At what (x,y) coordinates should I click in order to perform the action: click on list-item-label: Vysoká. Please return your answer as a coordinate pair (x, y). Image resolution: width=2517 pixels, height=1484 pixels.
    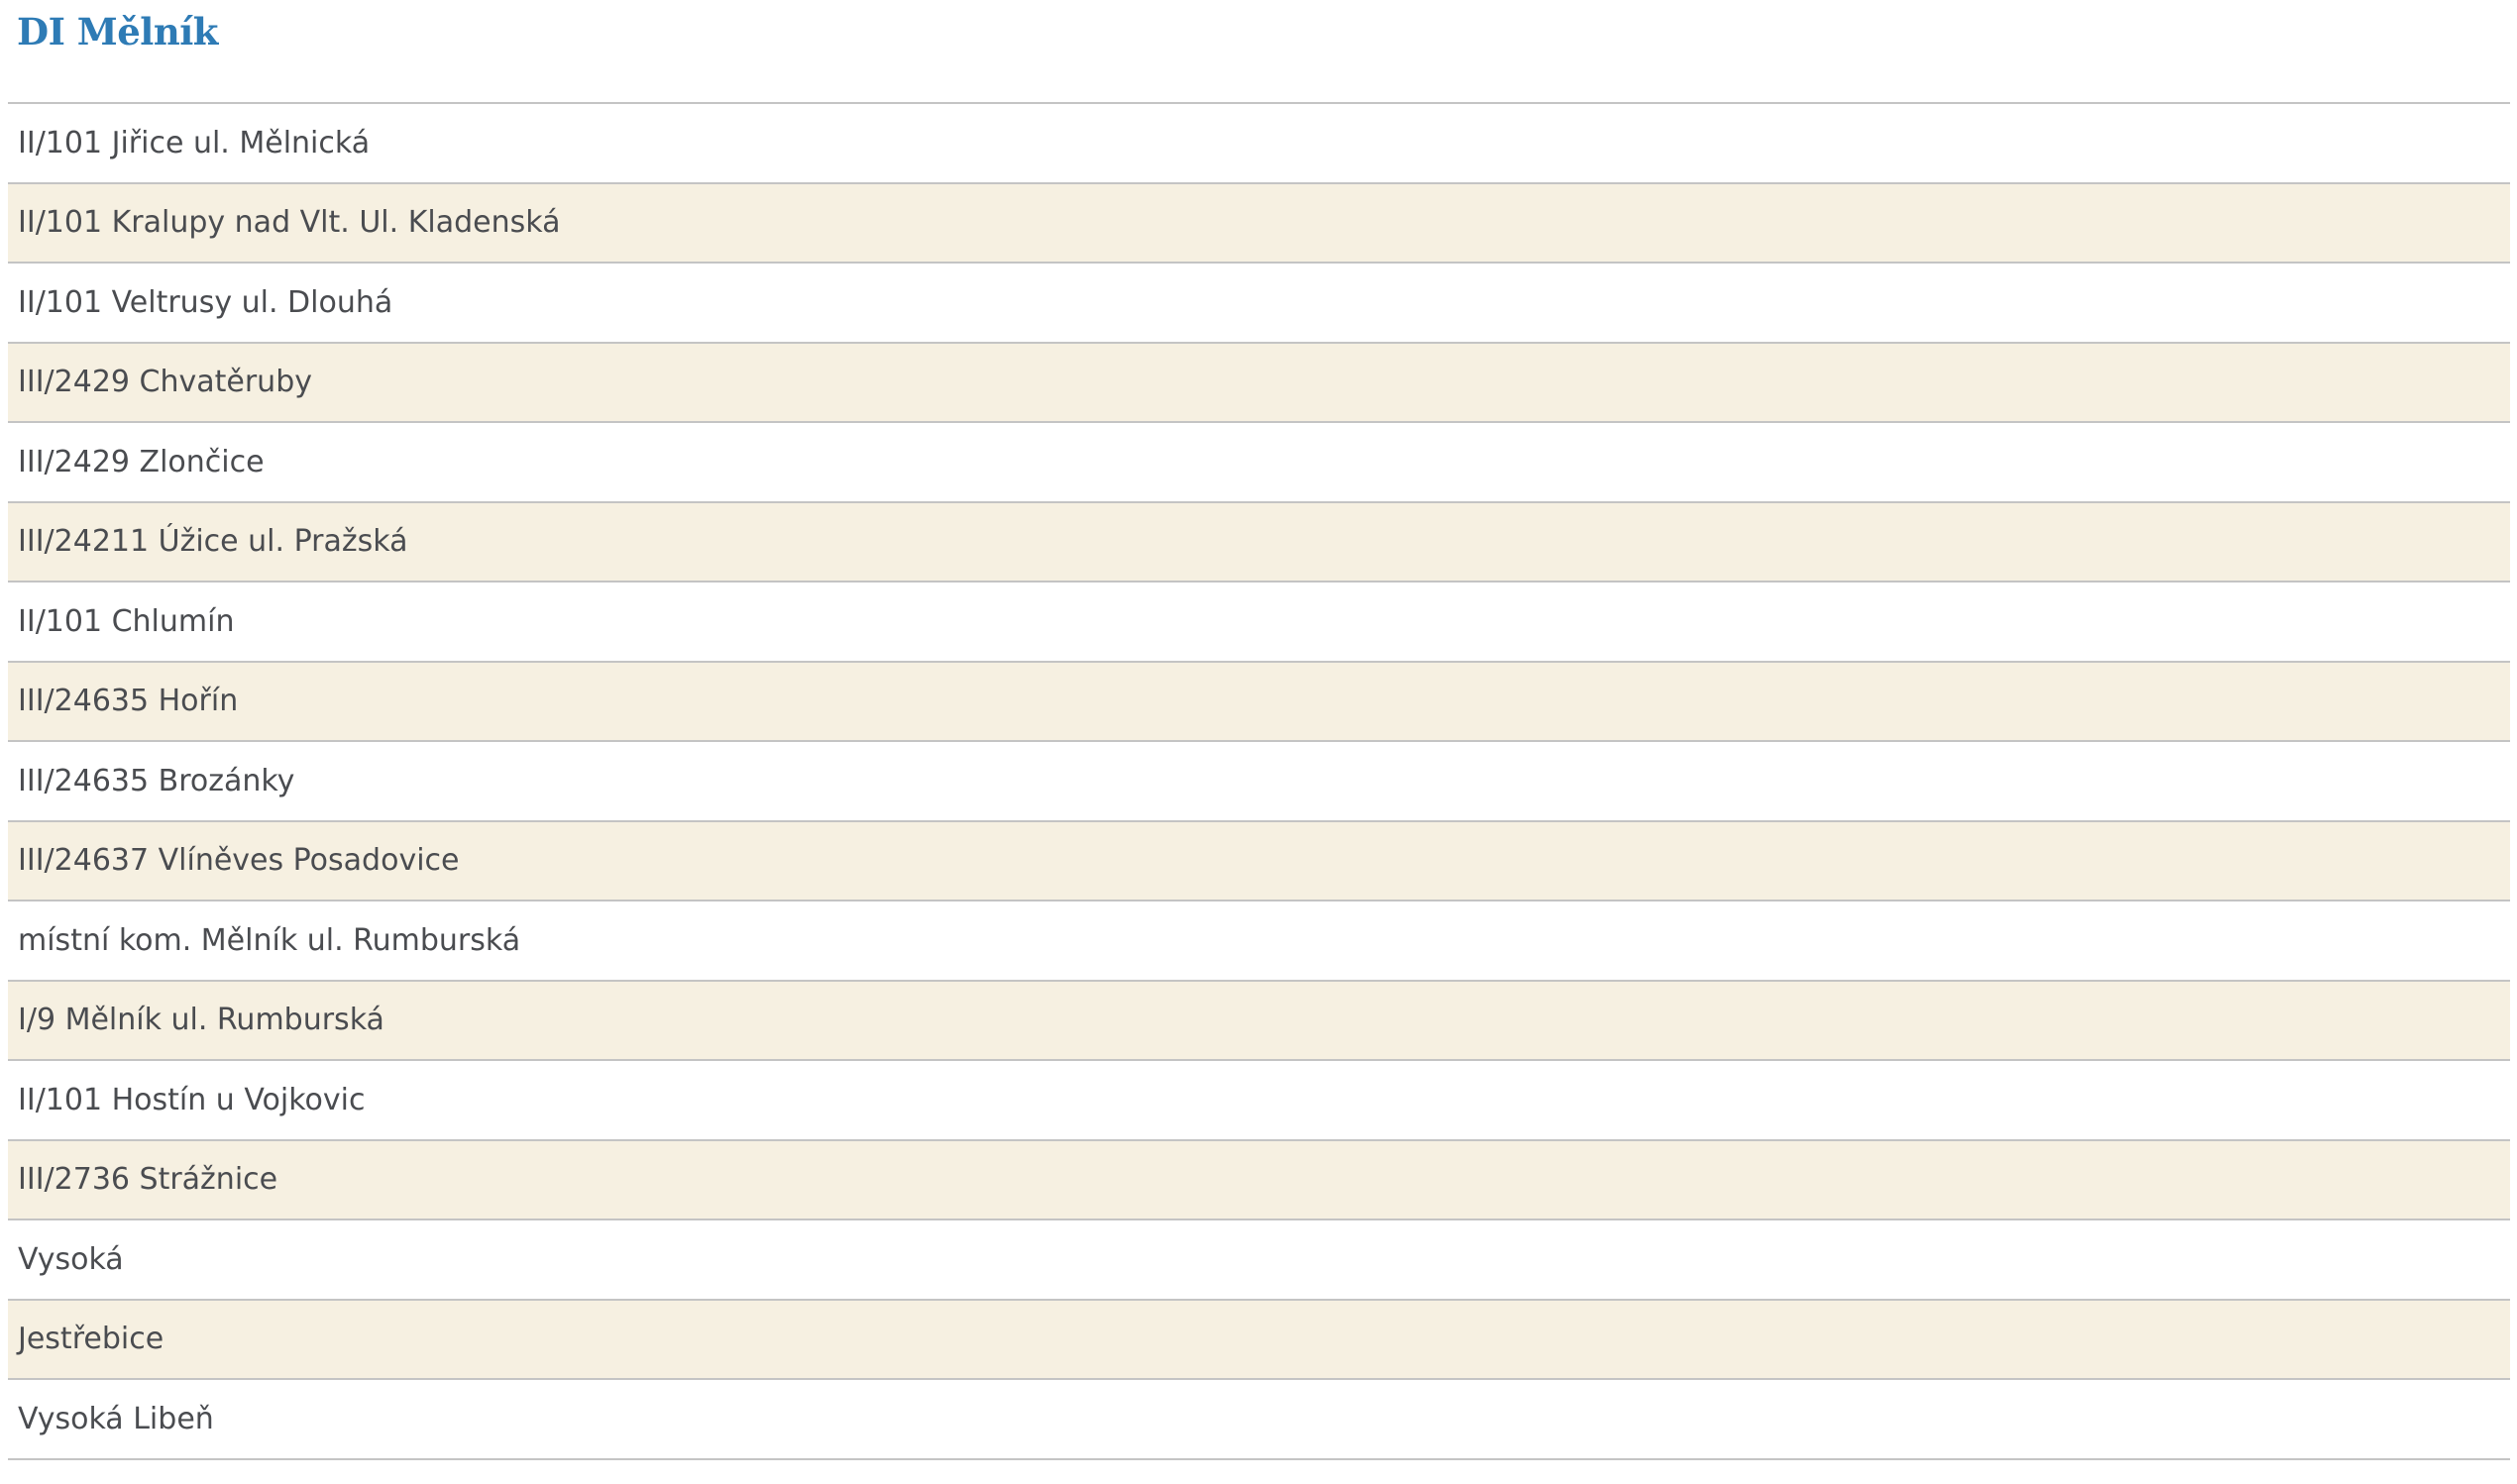
    Looking at the image, I should click on (71, 1259).